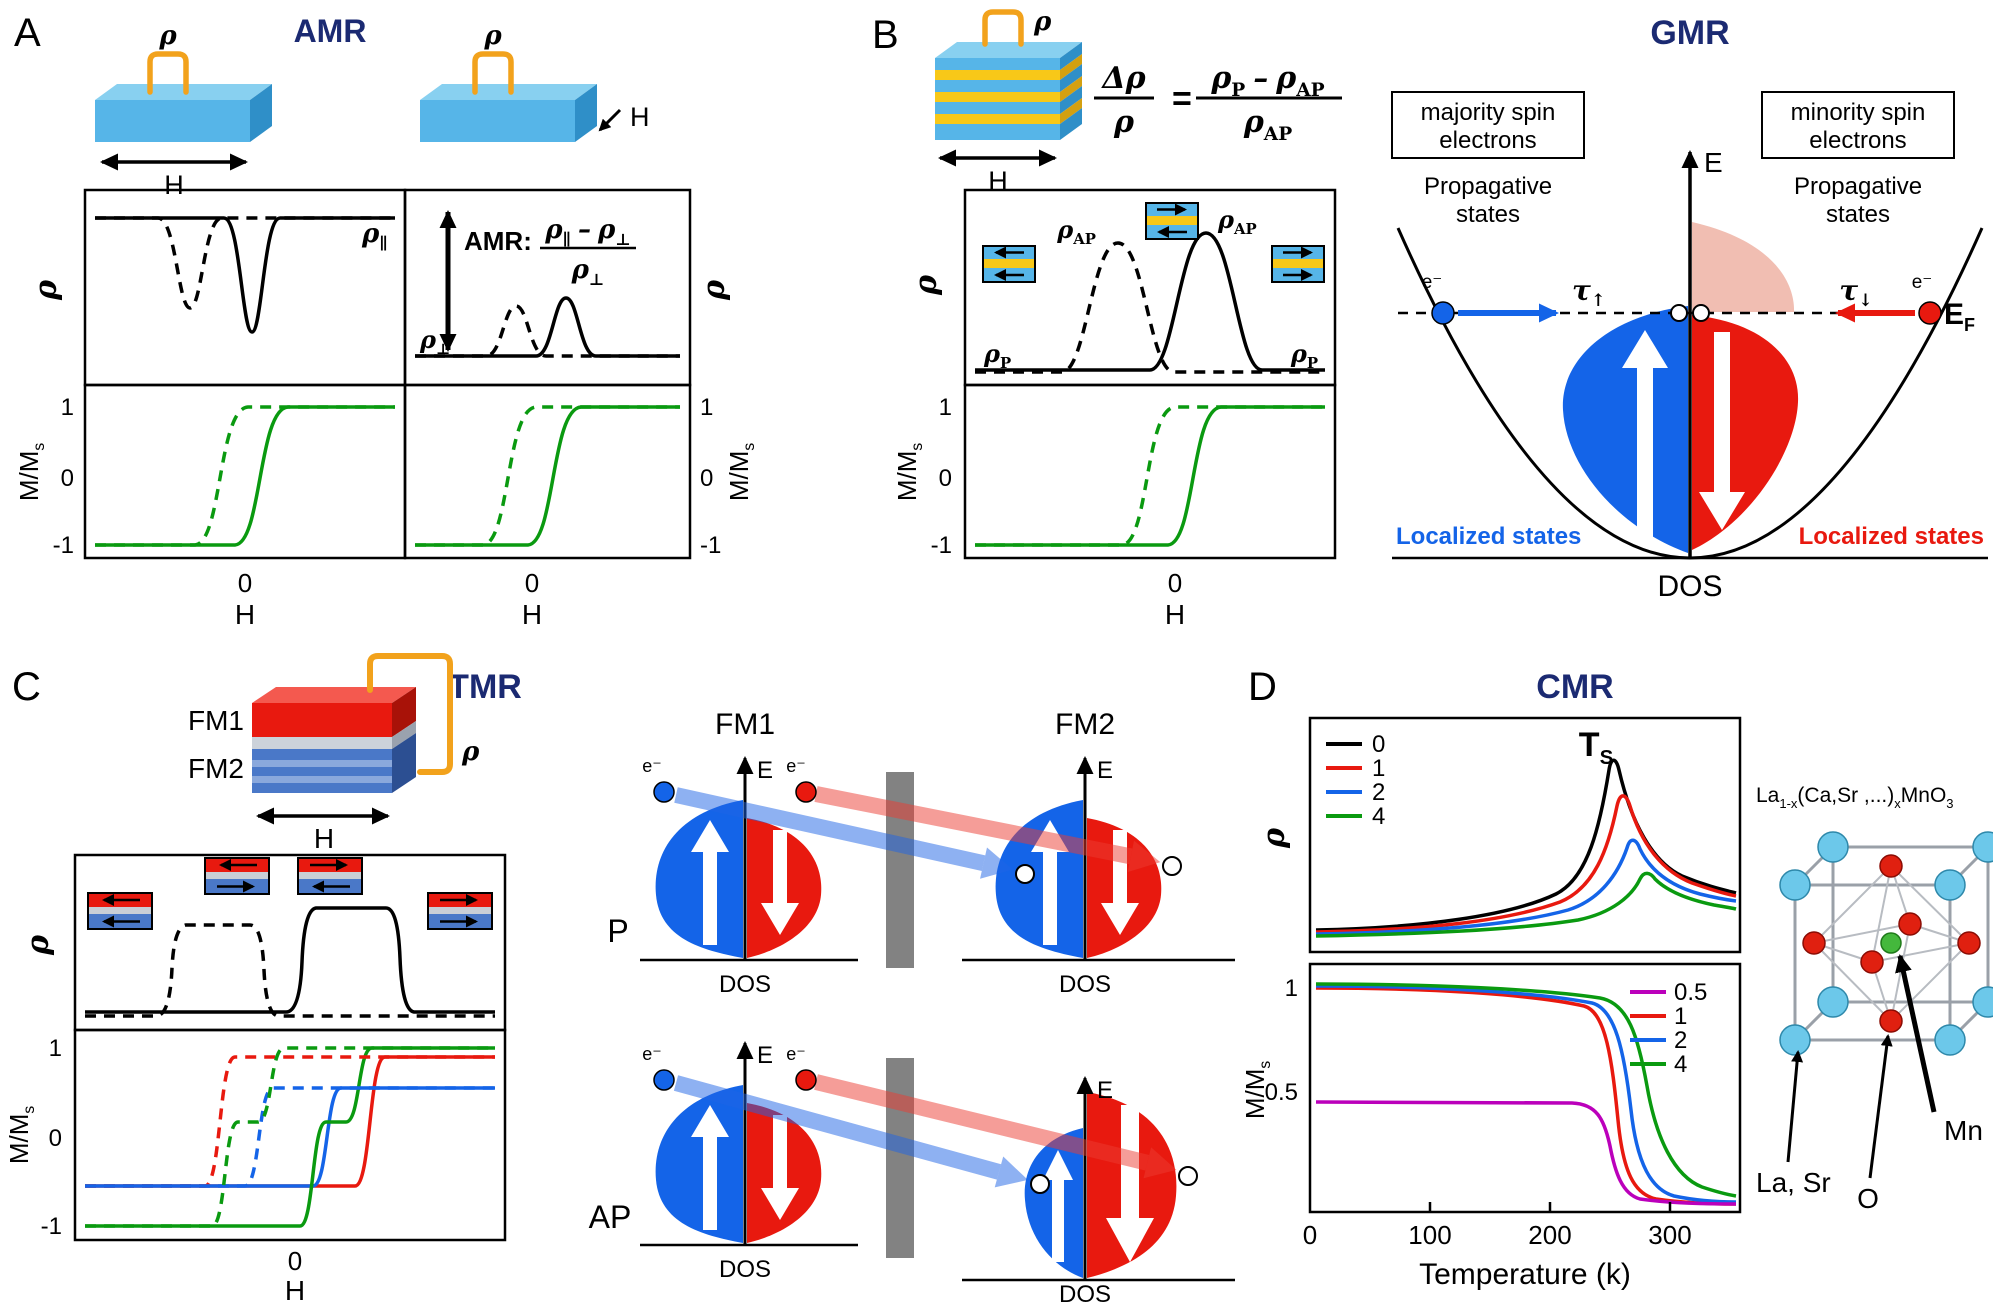 The height and width of the screenshot is (1304, 1993). Describe the element at coordinates (1310, 1235) in the screenshot. I see `xtick: 0` at that location.